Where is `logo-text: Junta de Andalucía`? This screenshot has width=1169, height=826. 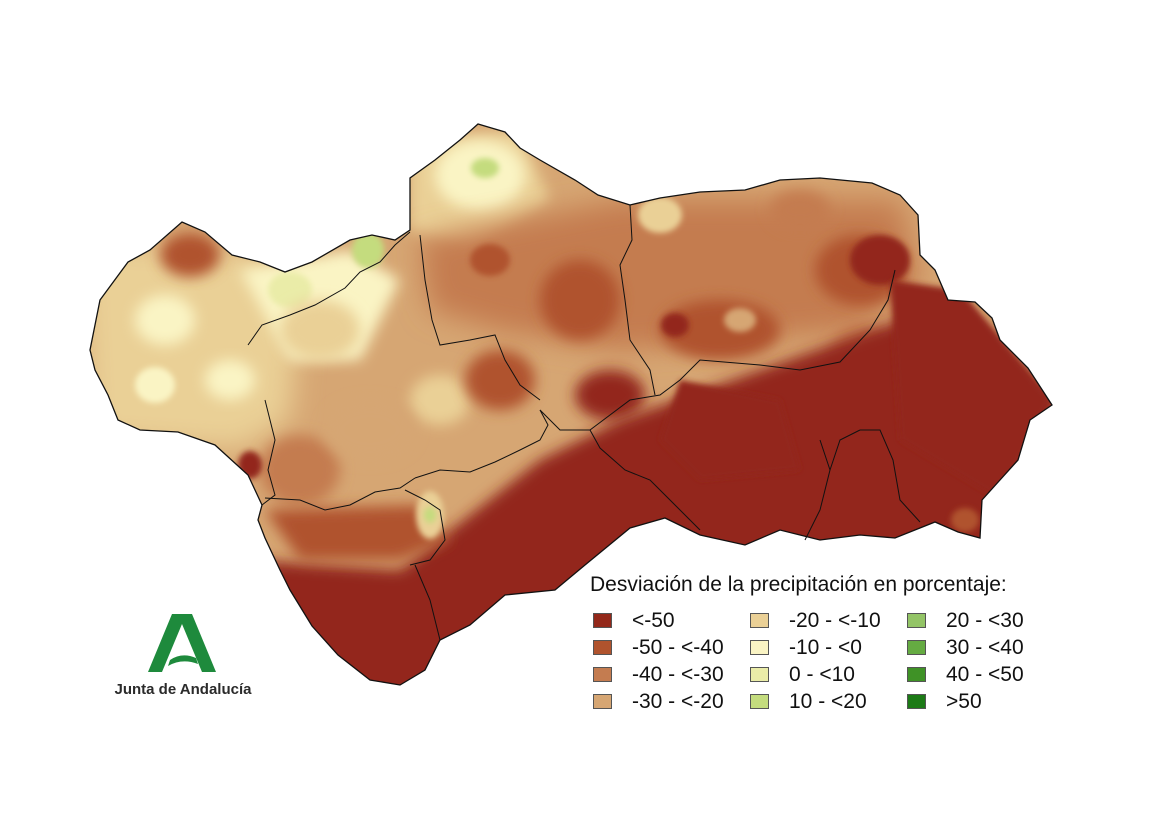
logo-text: Junta de Andalucía is located at coordinates (183, 689).